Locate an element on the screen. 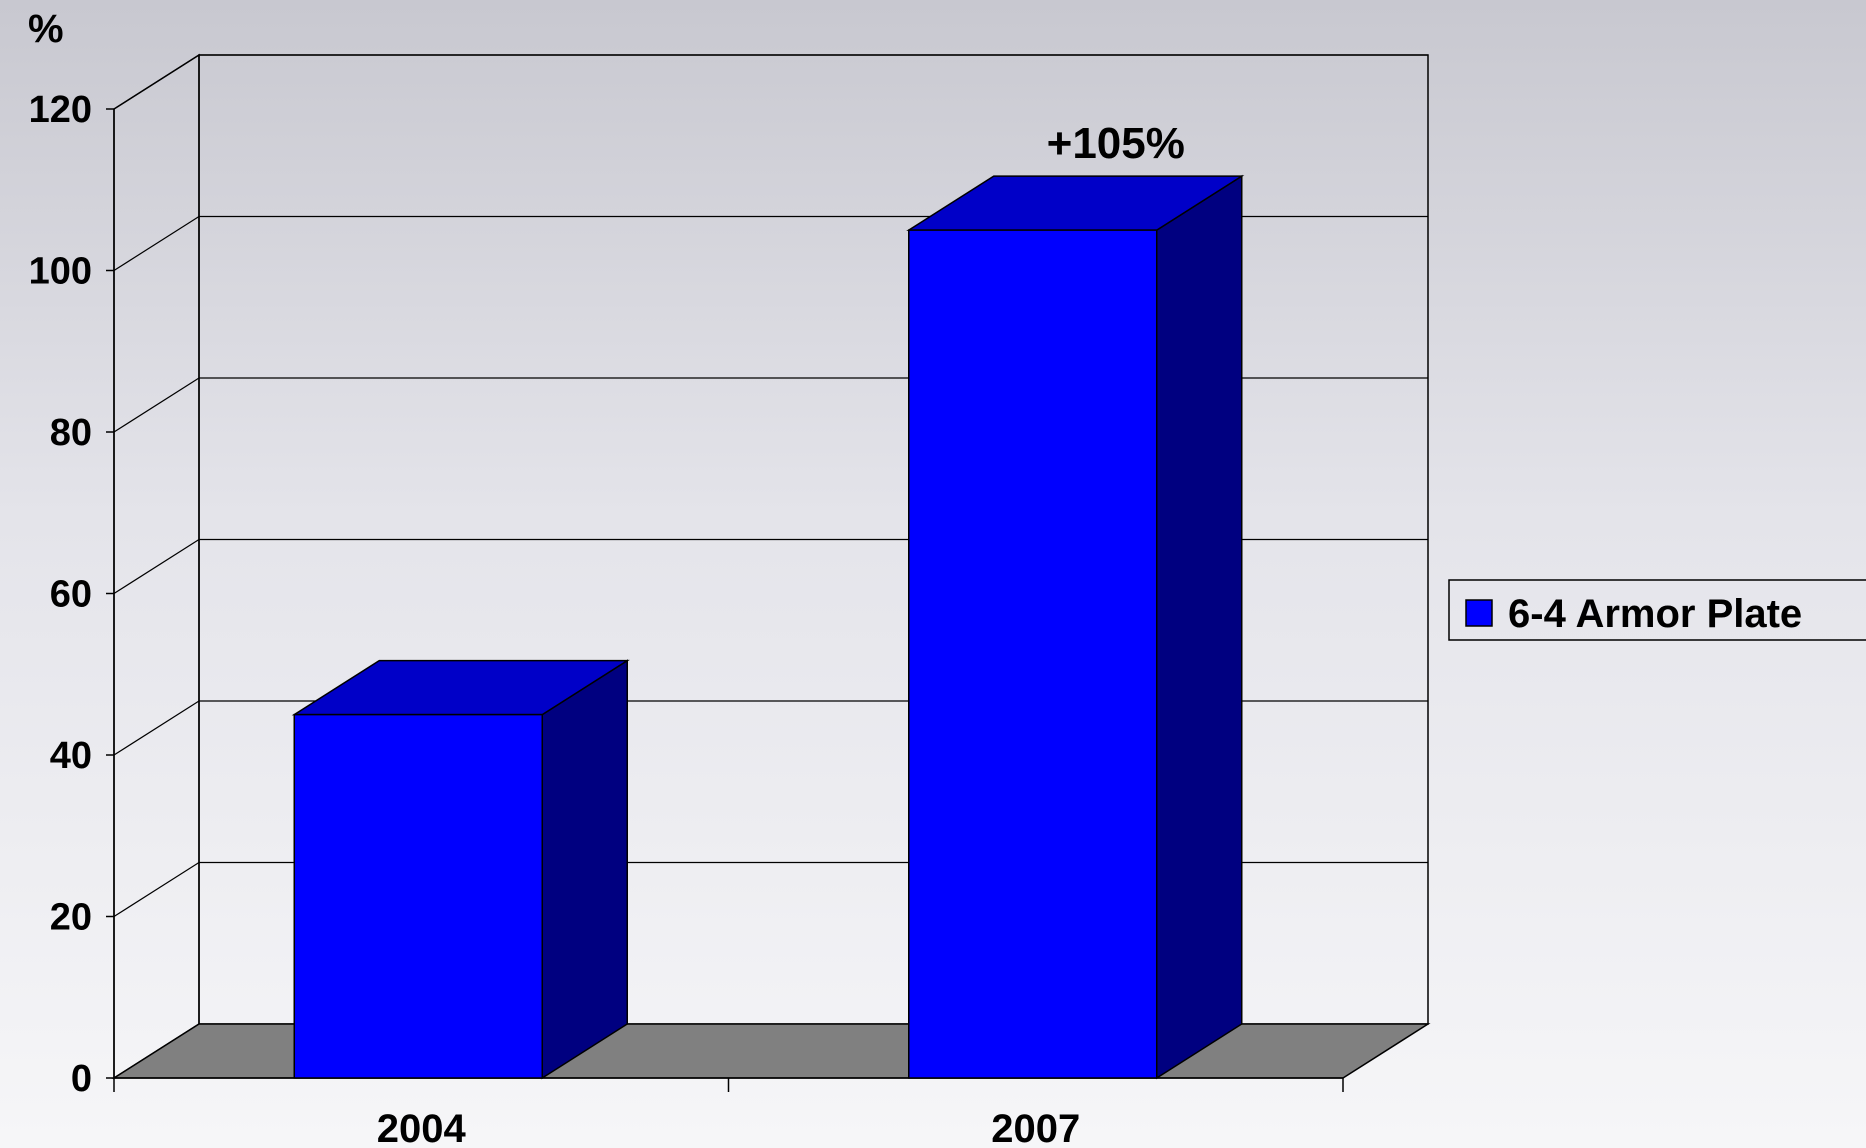 This screenshot has width=1866, height=1148. y-tick-label: 120 is located at coordinates (60, 110).